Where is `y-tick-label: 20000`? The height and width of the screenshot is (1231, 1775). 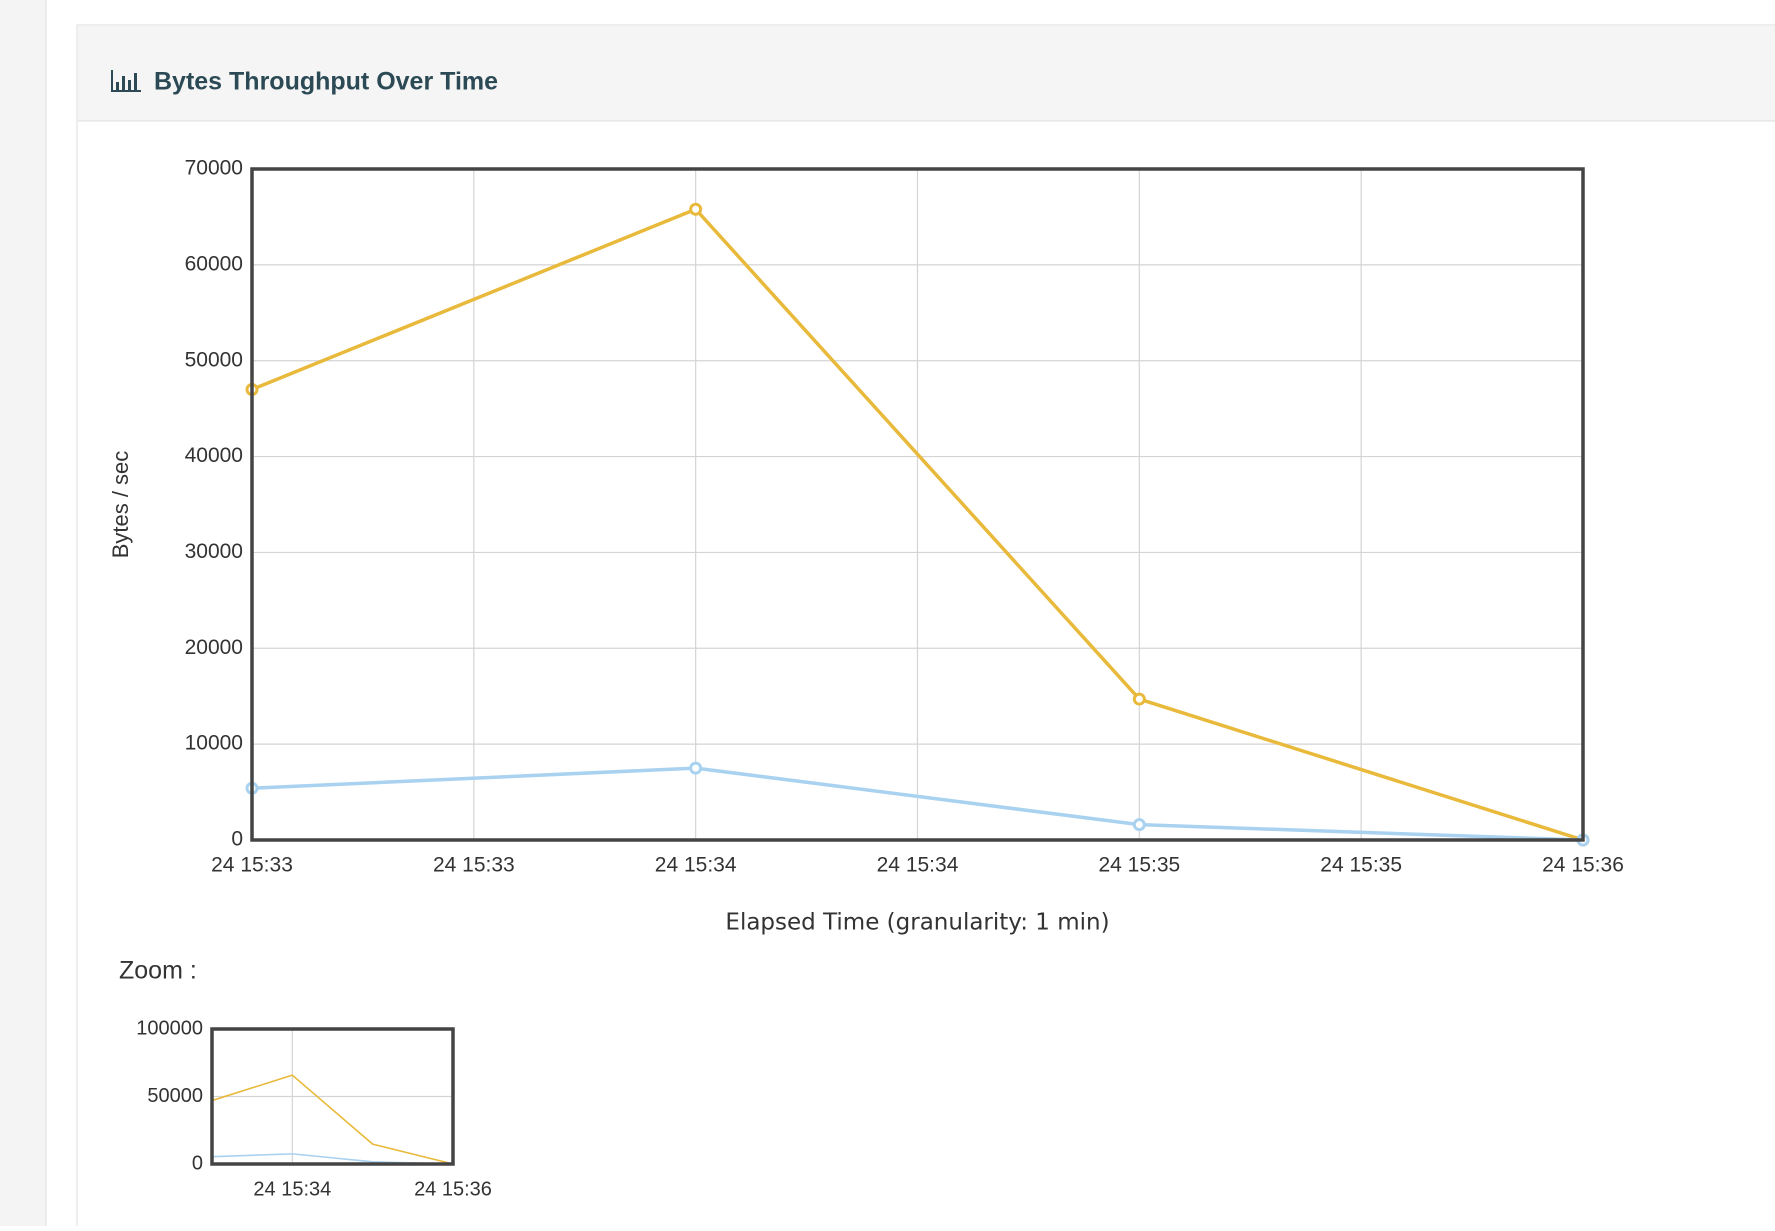 y-tick-label: 20000 is located at coordinates (214, 647).